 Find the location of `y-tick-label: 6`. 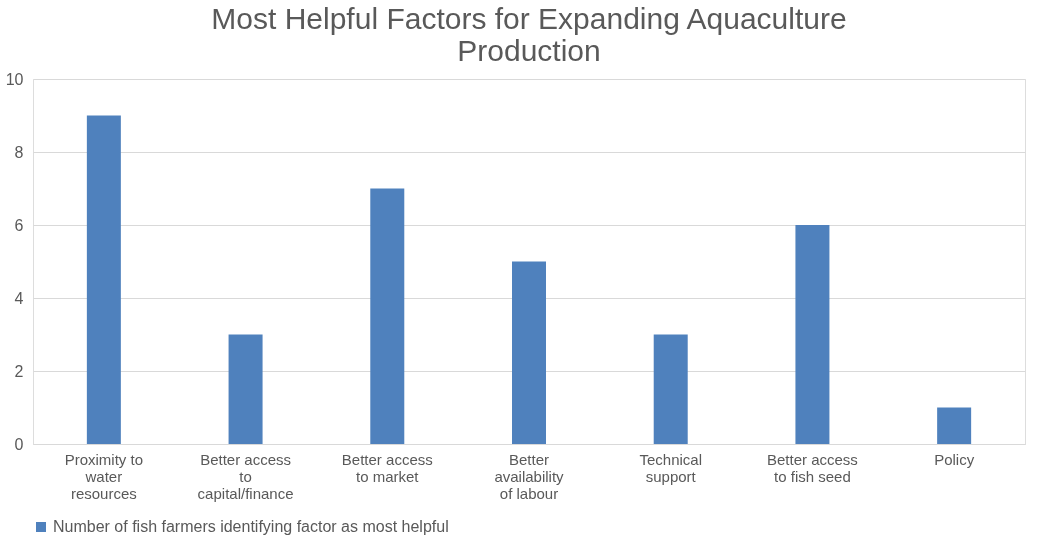

y-tick-label: 6 is located at coordinates (19, 225).